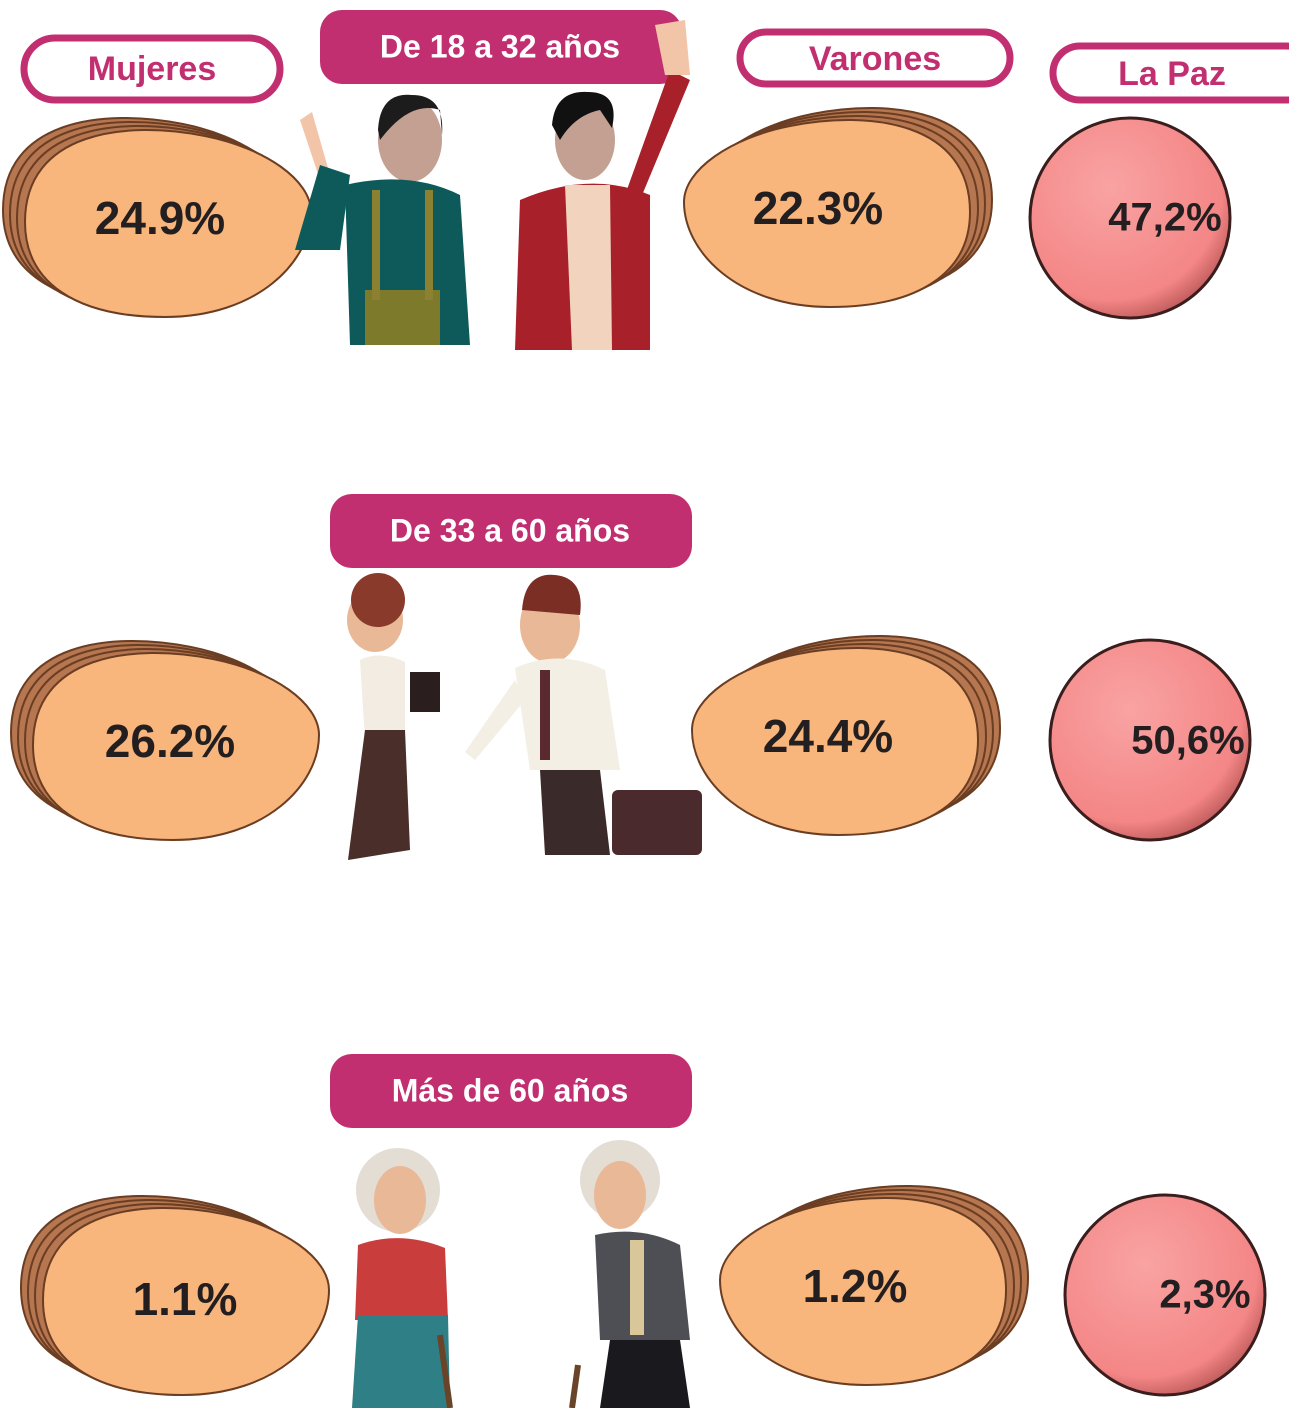 The image size is (1289, 1408). What do you see at coordinates (1172, 74) in the screenshot?
I see `header-region: La Paz` at bounding box center [1172, 74].